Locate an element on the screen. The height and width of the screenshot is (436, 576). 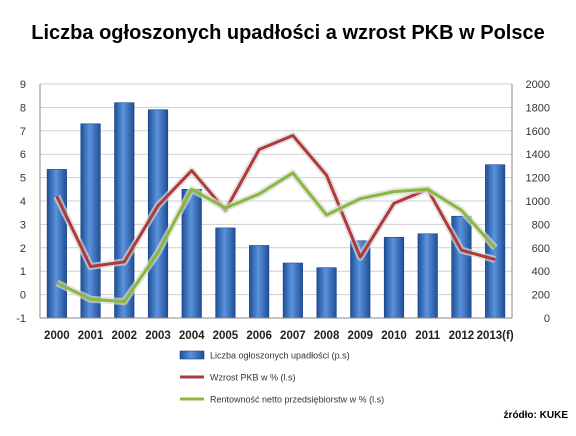
left-tick-label: 7 is located at coordinates (23, 132).